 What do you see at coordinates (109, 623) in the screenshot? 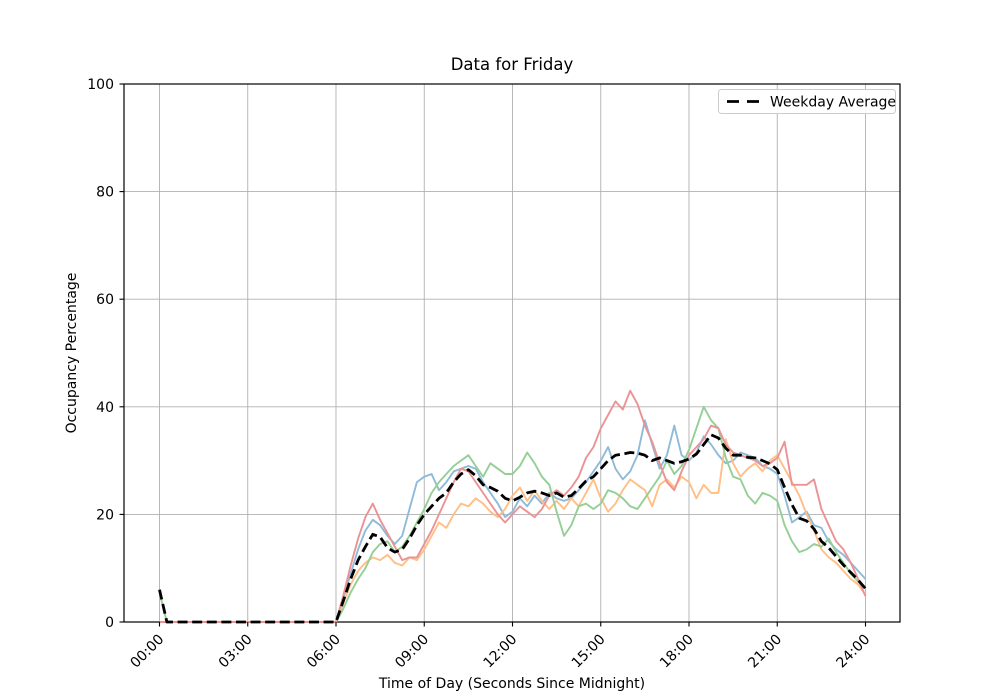
I see `y-tick-label: 0` at bounding box center [109, 623].